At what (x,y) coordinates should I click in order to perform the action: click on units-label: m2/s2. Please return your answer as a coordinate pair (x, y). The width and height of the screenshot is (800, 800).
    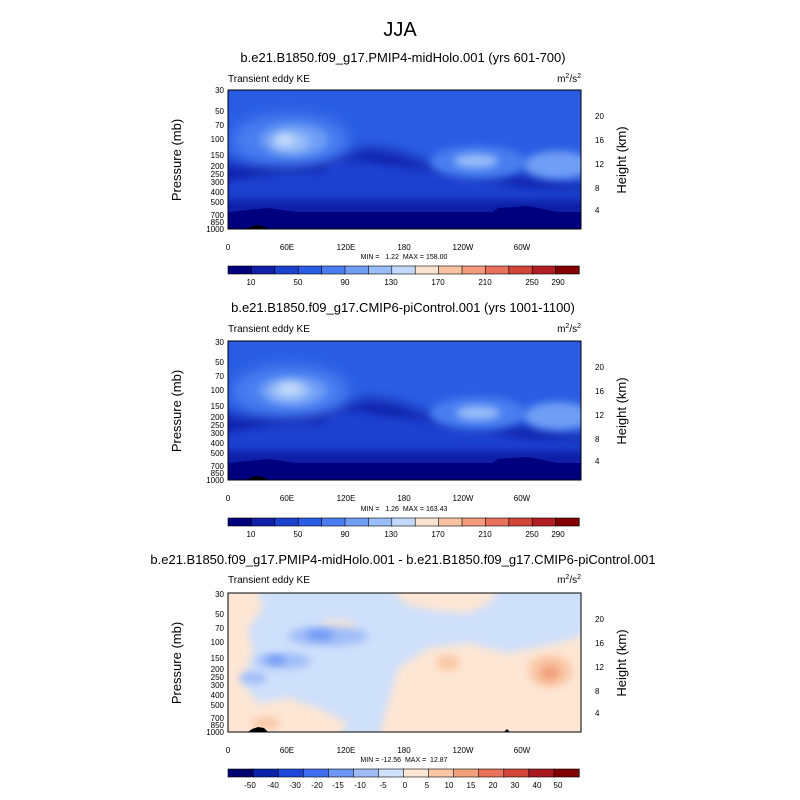
    Looking at the image, I should click on (569, 580).